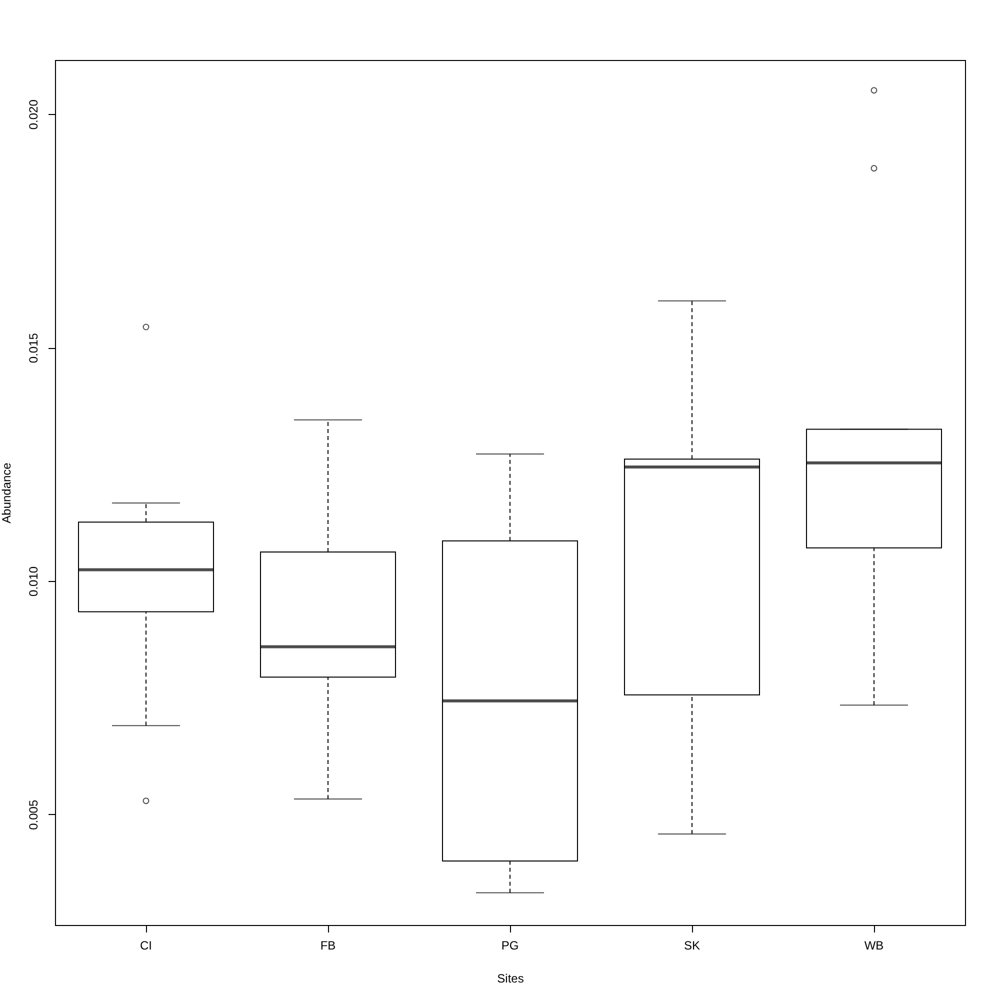 The height and width of the screenshot is (1000, 1000). Describe the element at coordinates (146, 945) in the screenshot. I see `x-tick-label: CI` at that location.